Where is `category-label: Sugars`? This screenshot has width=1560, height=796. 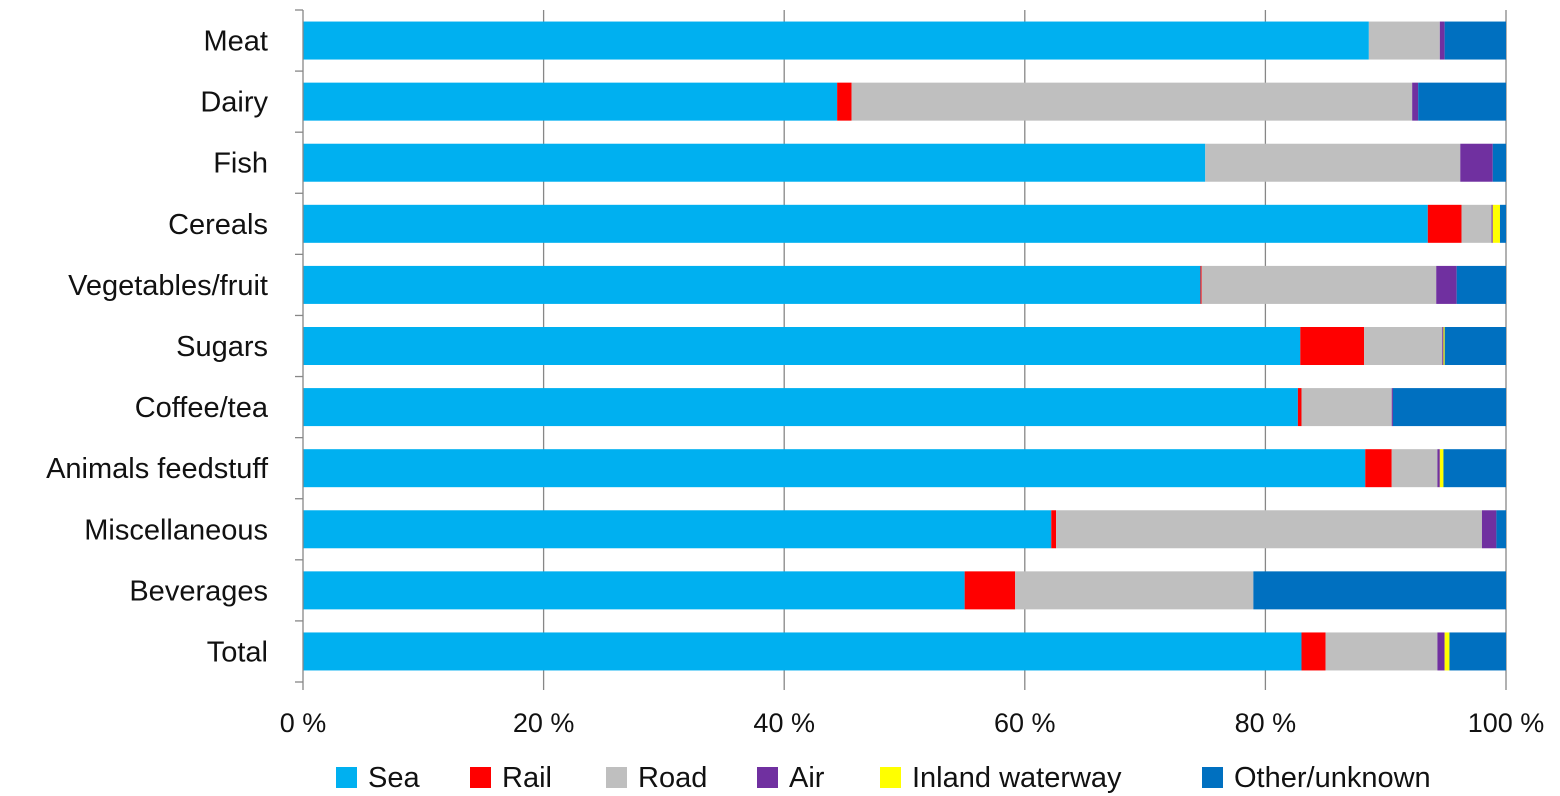 category-label: Sugars is located at coordinates (222, 347).